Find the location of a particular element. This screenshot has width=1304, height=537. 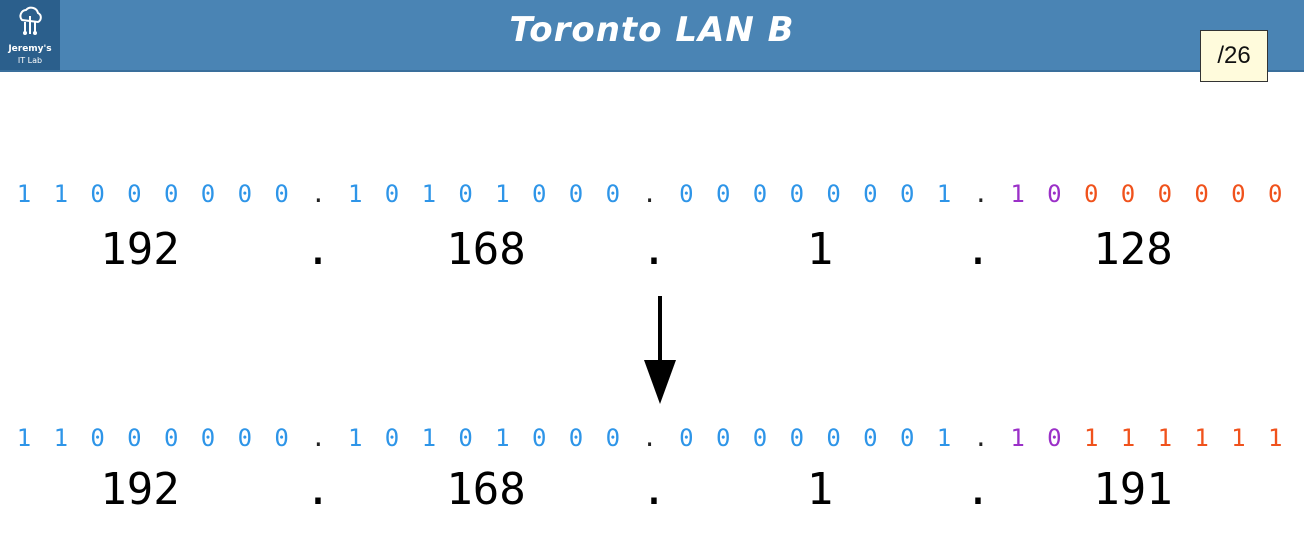

octet-4: 191 is located at coordinates (1133, 489).